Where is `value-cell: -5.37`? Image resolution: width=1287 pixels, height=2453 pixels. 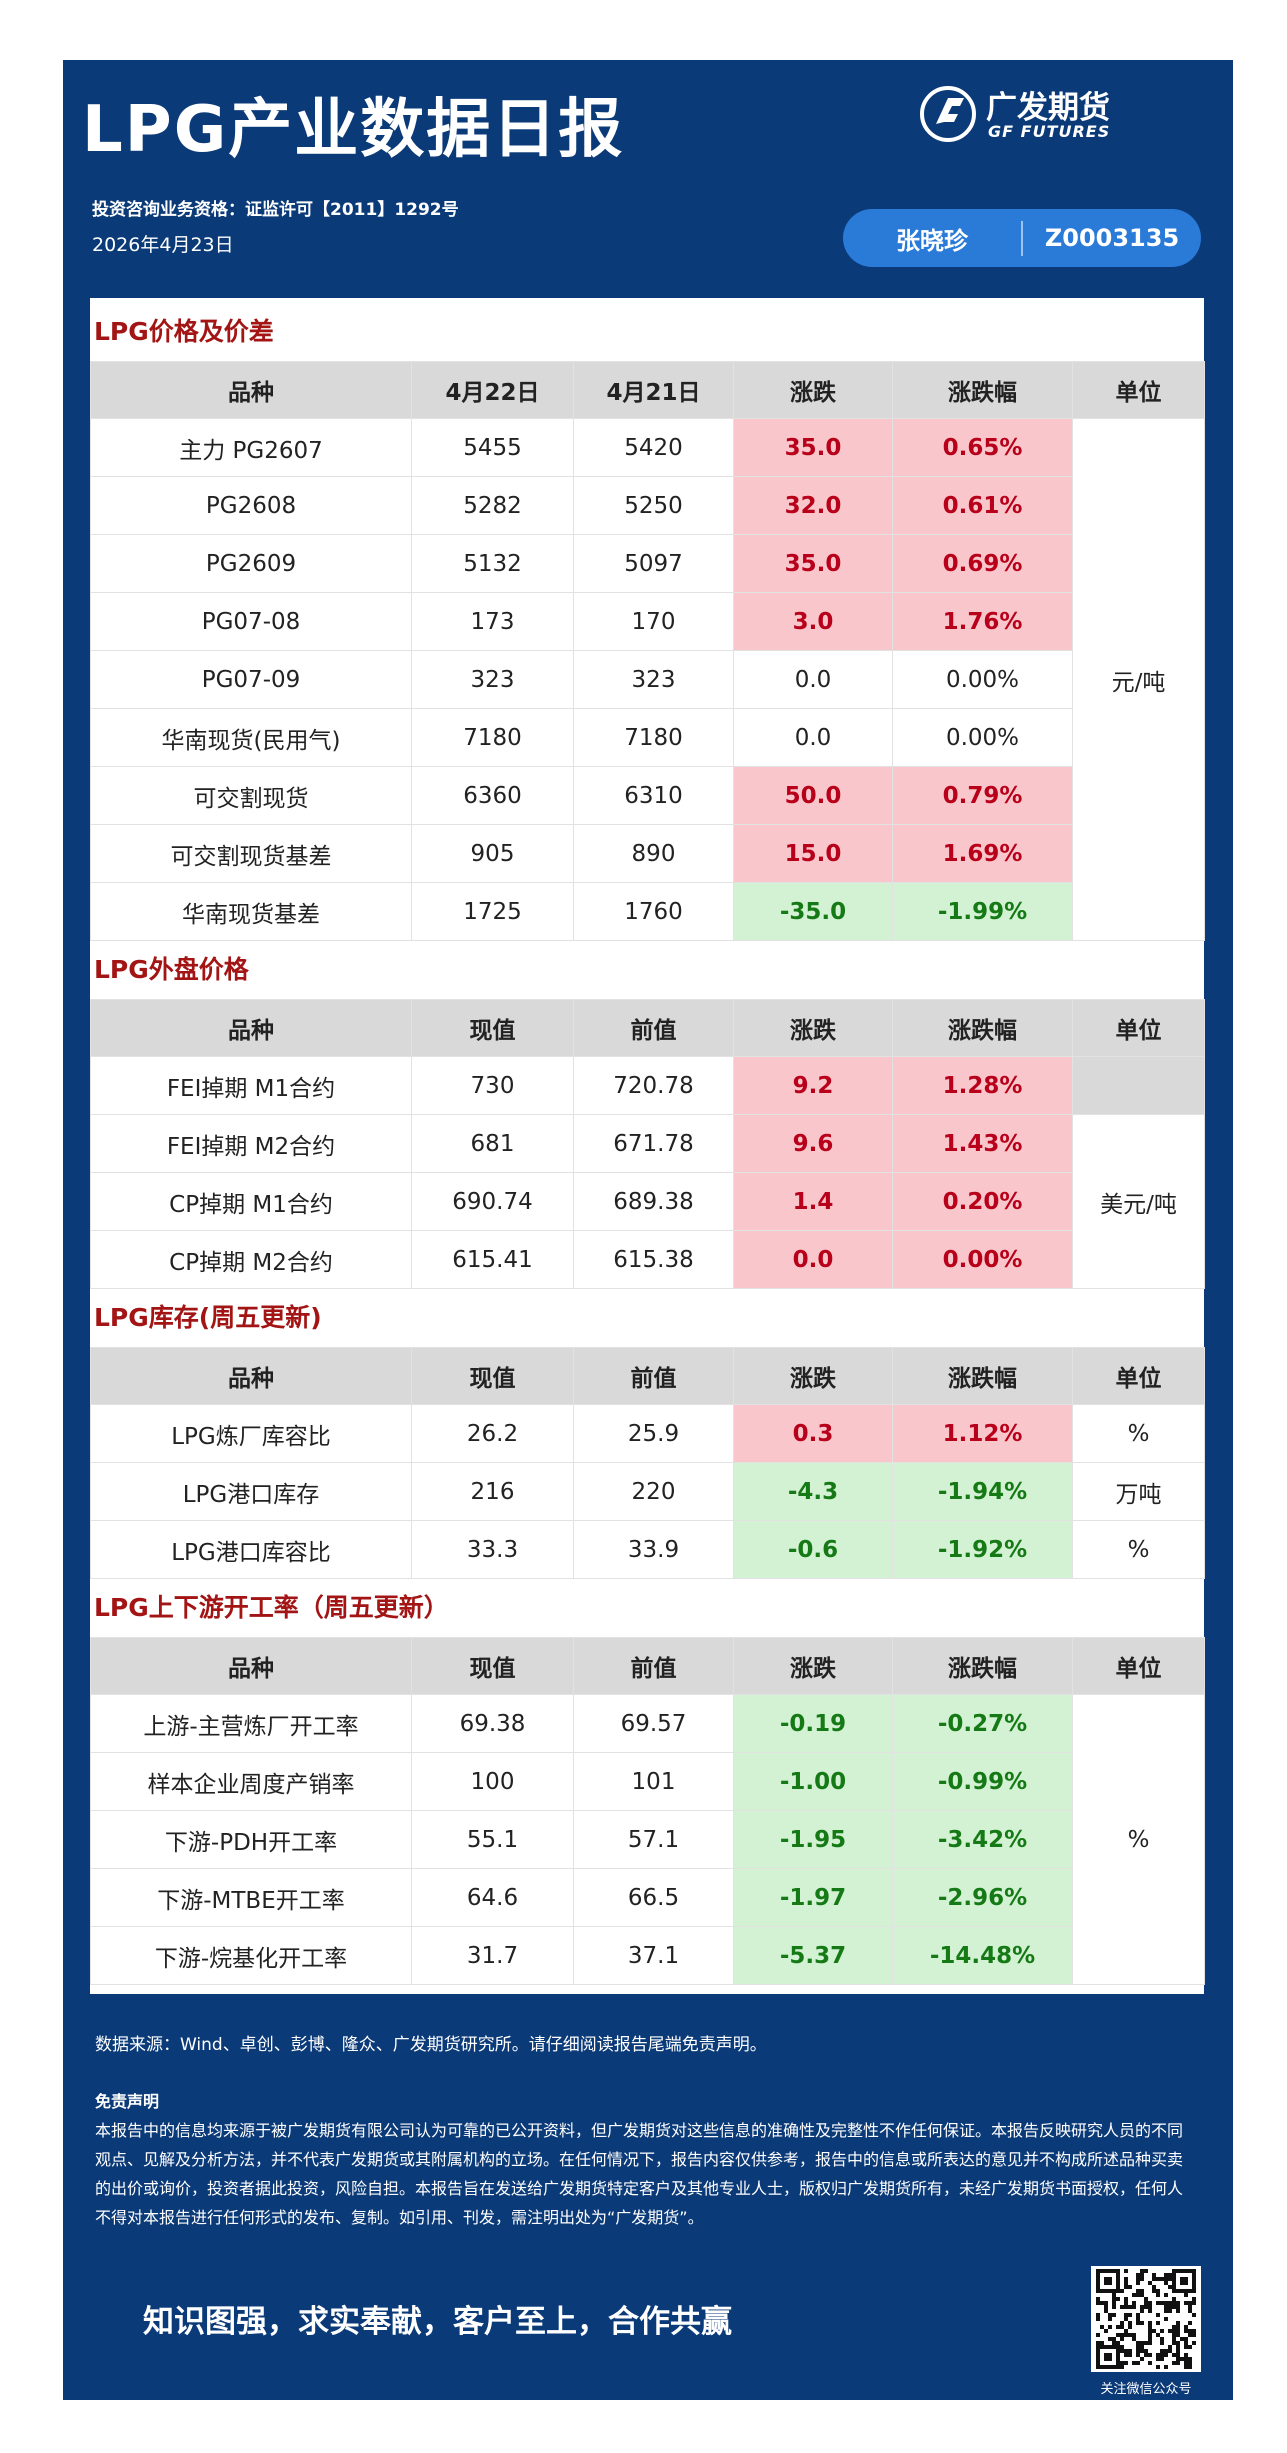 value-cell: -5.37 is located at coordinates (813, 1955).